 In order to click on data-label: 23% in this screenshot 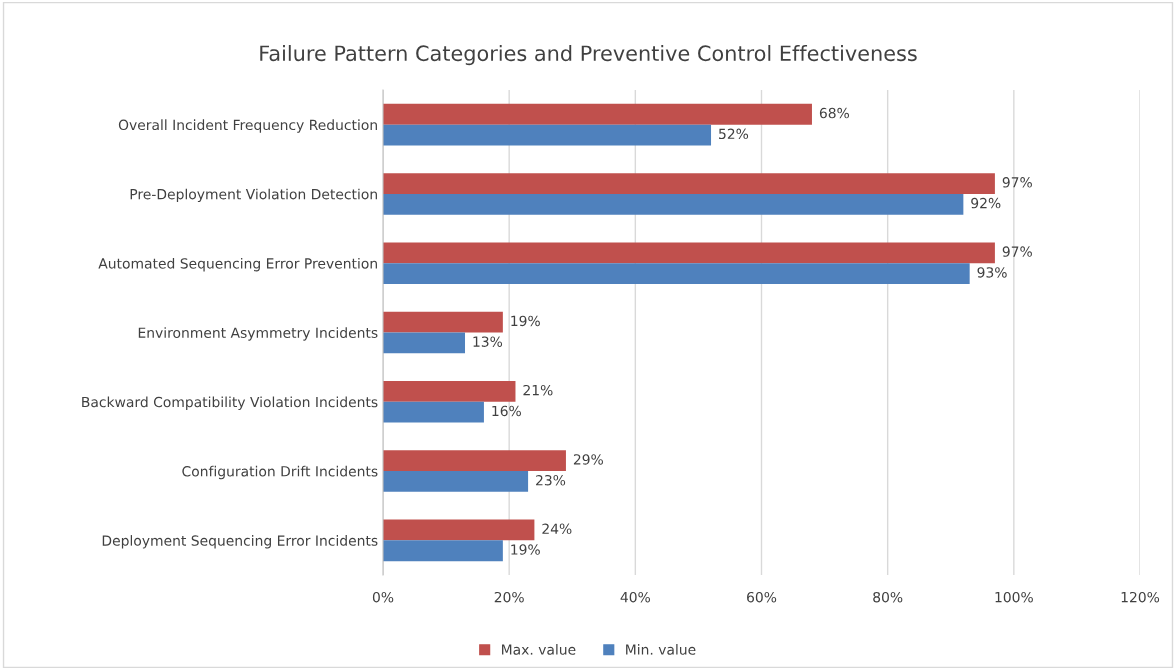, I will do `click(551, 480)`.